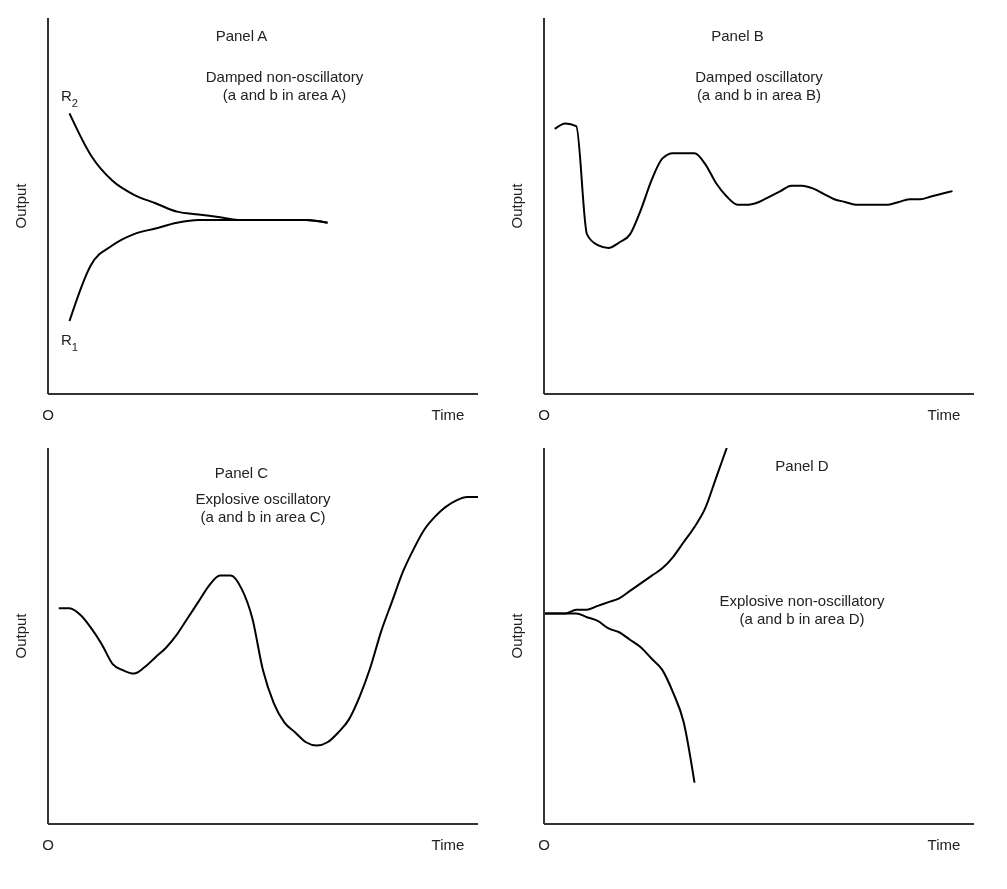 The image size is (1007, 889). Describe the element at coordinates (69, 98) in the screenshot. I see `series-label: R$_{2}$` at that location.